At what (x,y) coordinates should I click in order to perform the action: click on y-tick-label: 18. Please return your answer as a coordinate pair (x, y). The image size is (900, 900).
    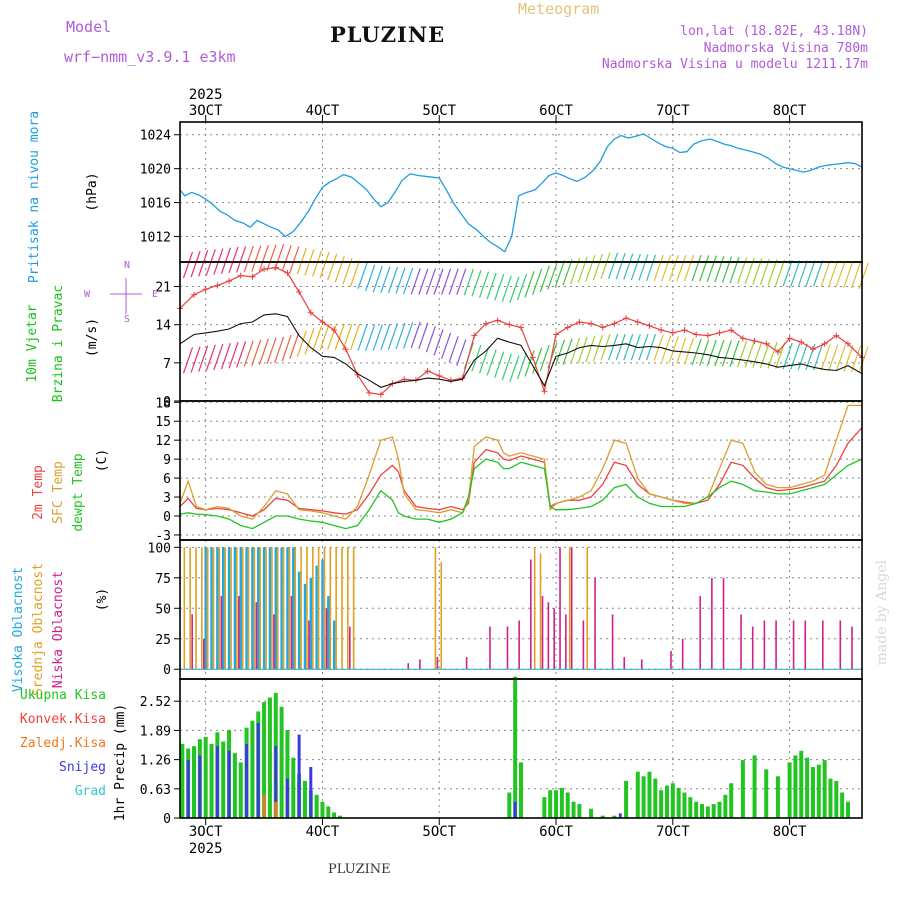
    Looking at the image, I should click on (163, 403).